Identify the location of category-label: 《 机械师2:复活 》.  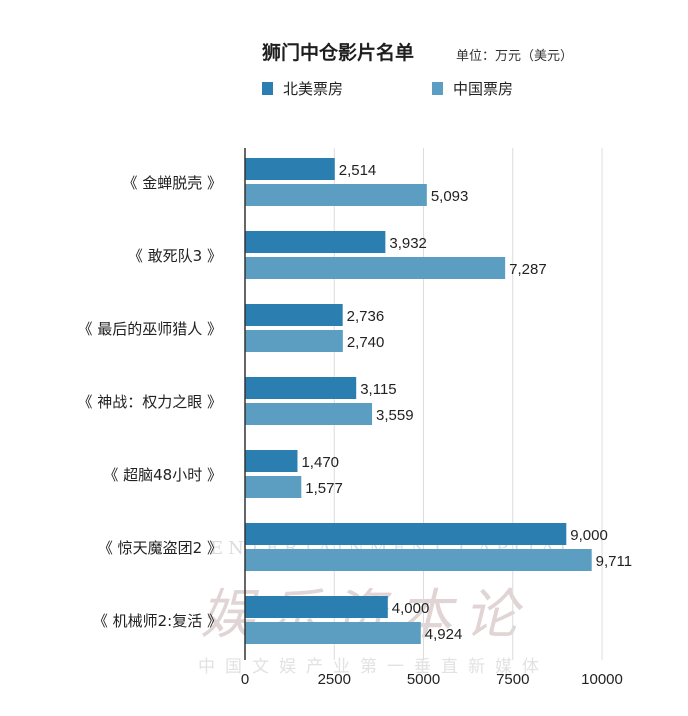
(157, 621).